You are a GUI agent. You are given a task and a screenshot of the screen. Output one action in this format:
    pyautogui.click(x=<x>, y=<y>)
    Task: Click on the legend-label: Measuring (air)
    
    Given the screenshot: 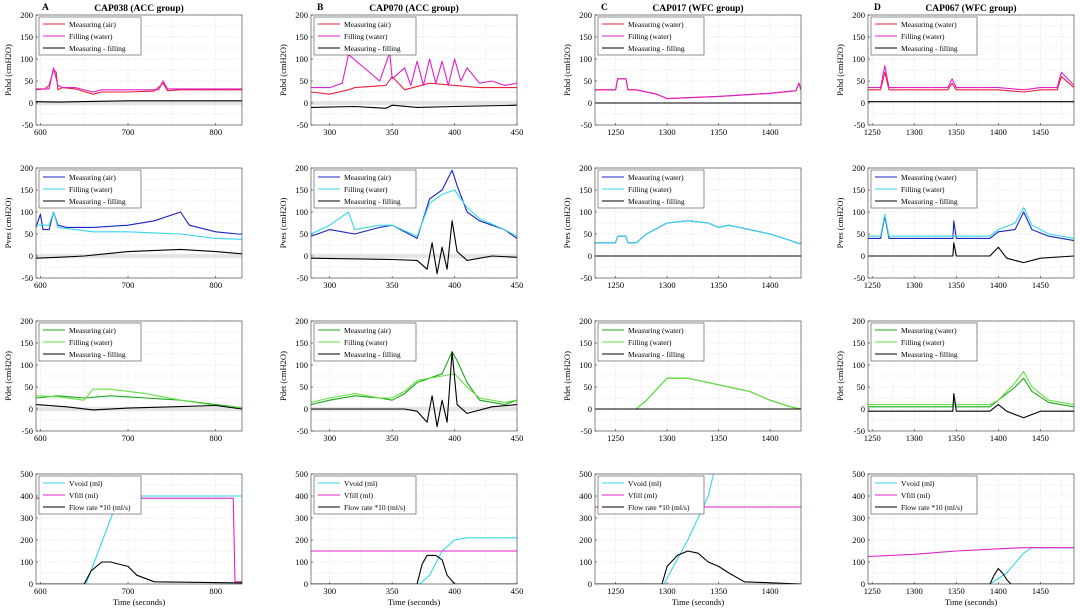 What is the action you would take?
    pyautogui.click(x=367, y=24)
    